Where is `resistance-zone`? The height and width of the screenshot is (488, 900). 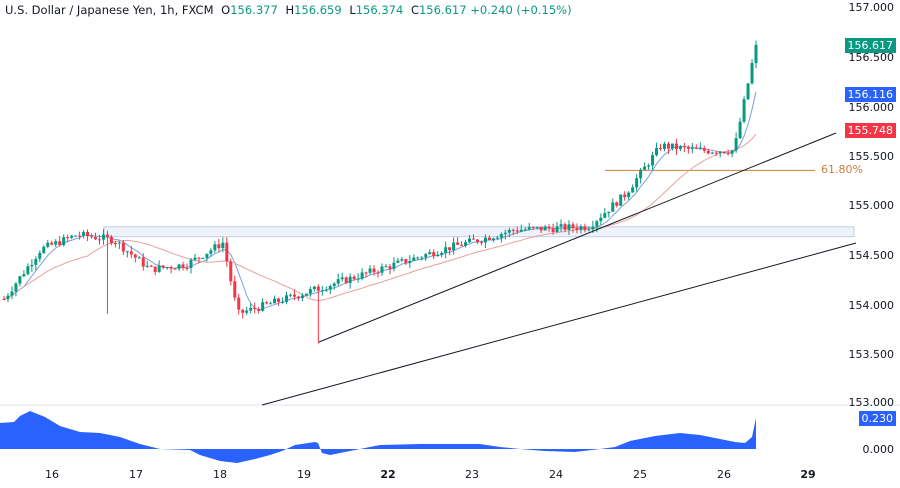
resistance-zone is located at coordinates (479, 232).